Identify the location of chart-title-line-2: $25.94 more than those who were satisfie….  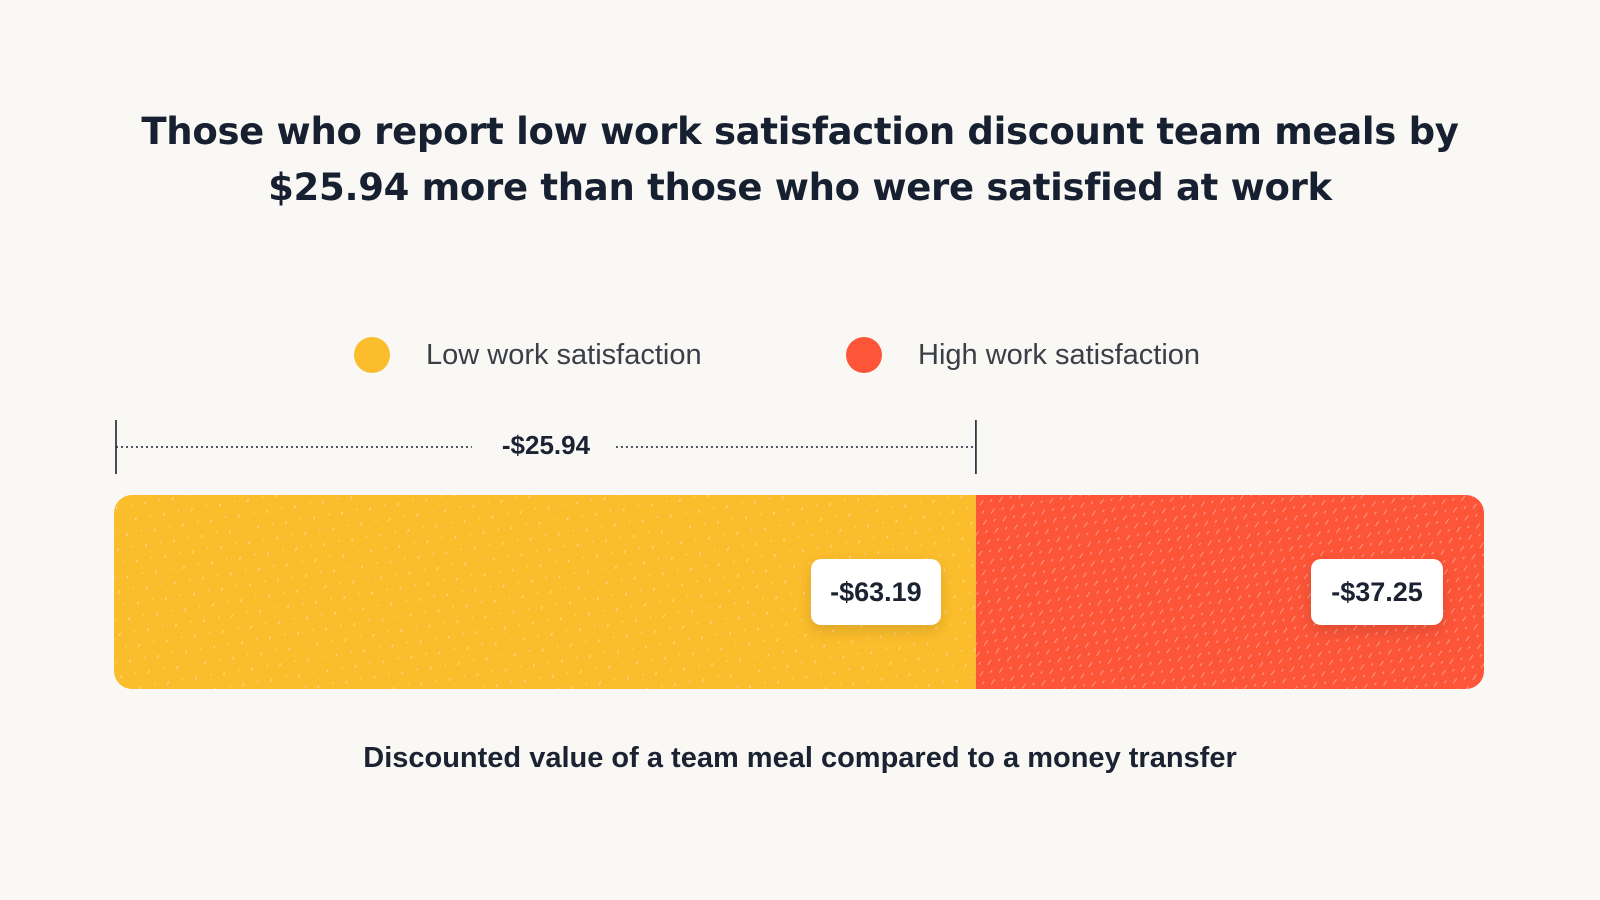
(800, 187).